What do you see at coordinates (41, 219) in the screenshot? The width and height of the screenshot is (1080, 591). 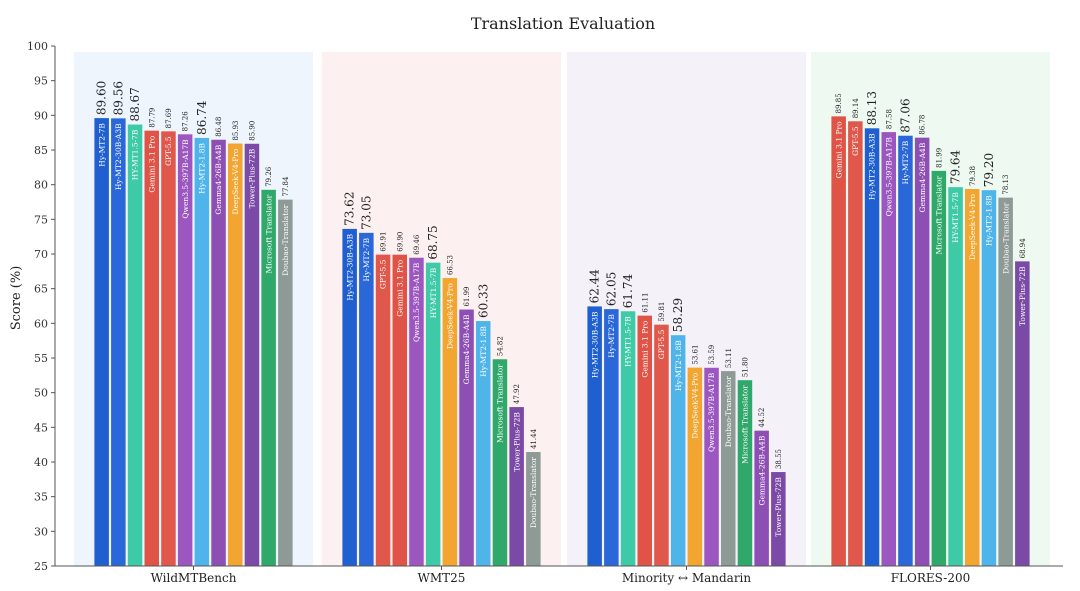 I see `y-tick-label-10: 75` at bounding box center [41, 219].